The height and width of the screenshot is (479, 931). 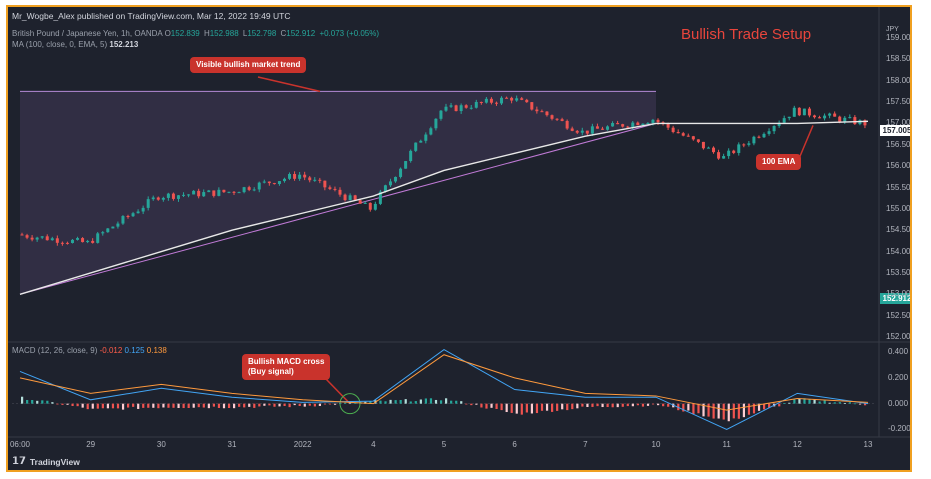 What do you see at coordinates (46, 461) in the screenshot?
I see `tradingview-logo: 𝟭𝟳 TradingView` at bounding box center [46, 461].